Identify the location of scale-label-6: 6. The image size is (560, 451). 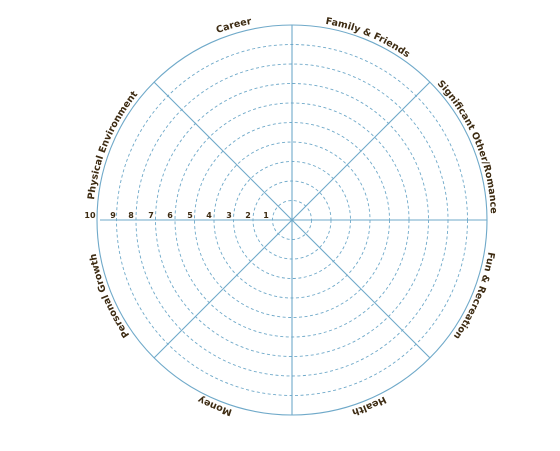
(170, 215).